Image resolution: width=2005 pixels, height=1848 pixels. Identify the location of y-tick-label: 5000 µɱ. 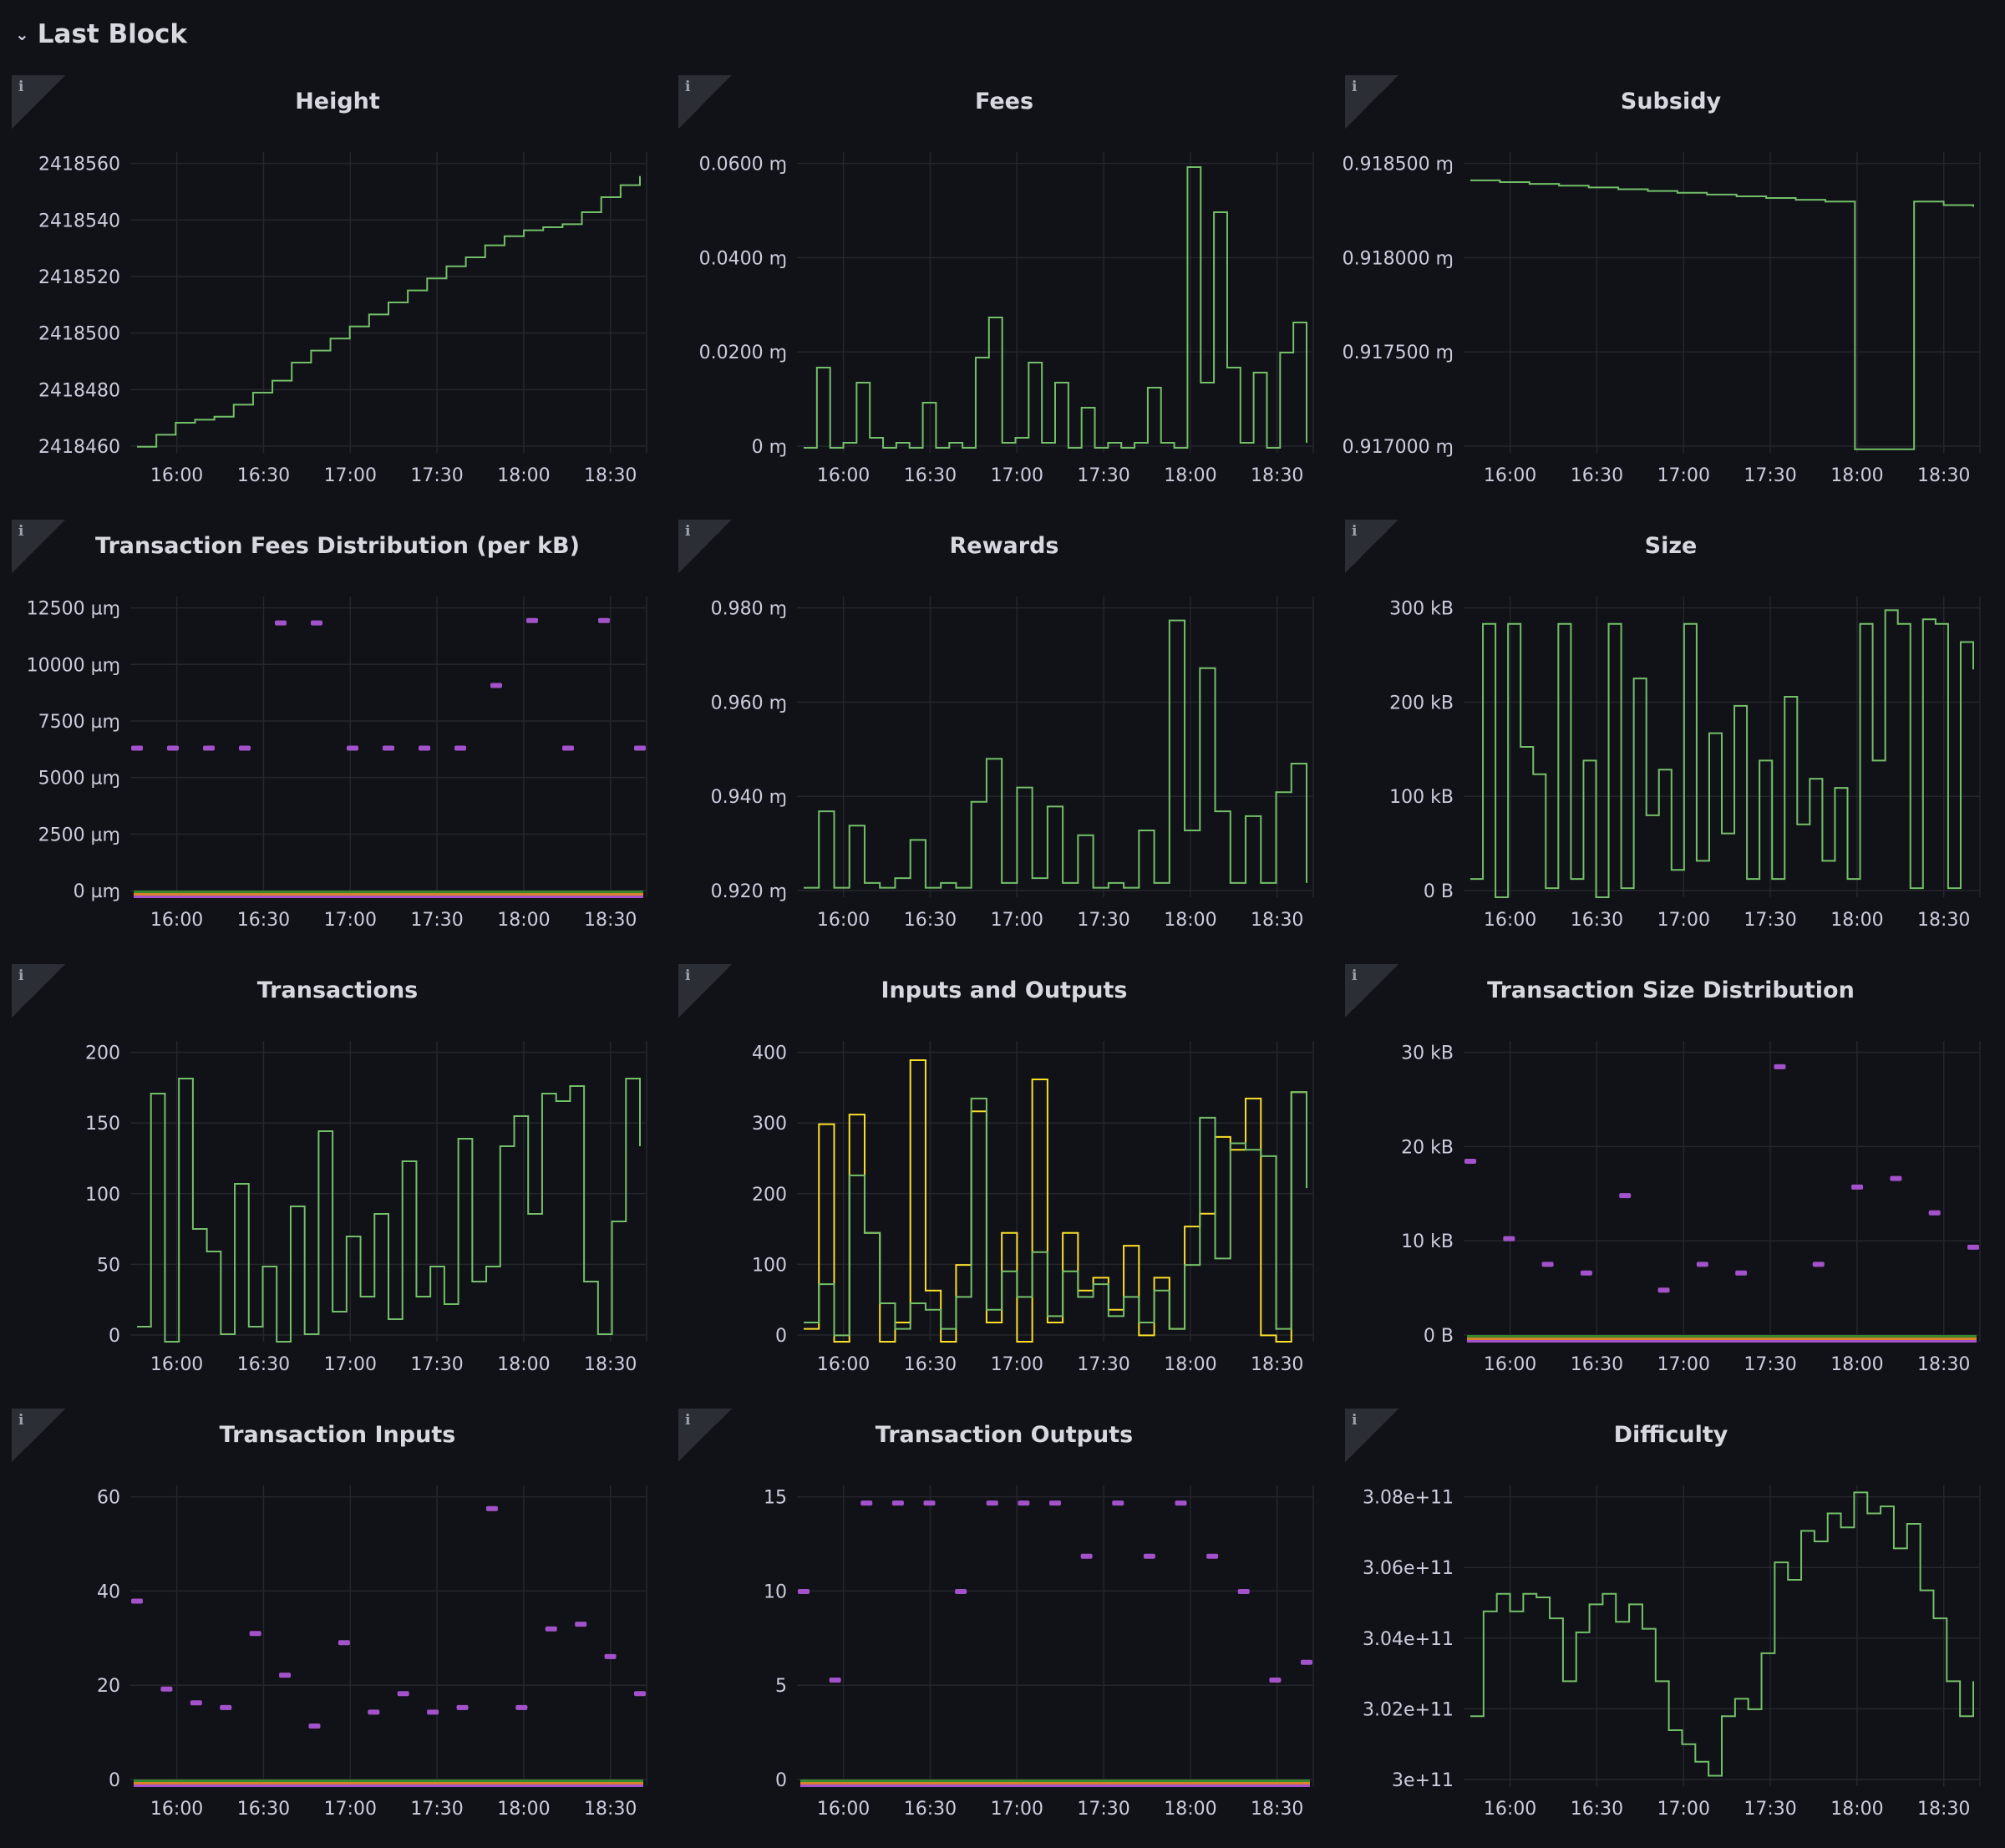
(79, 779).